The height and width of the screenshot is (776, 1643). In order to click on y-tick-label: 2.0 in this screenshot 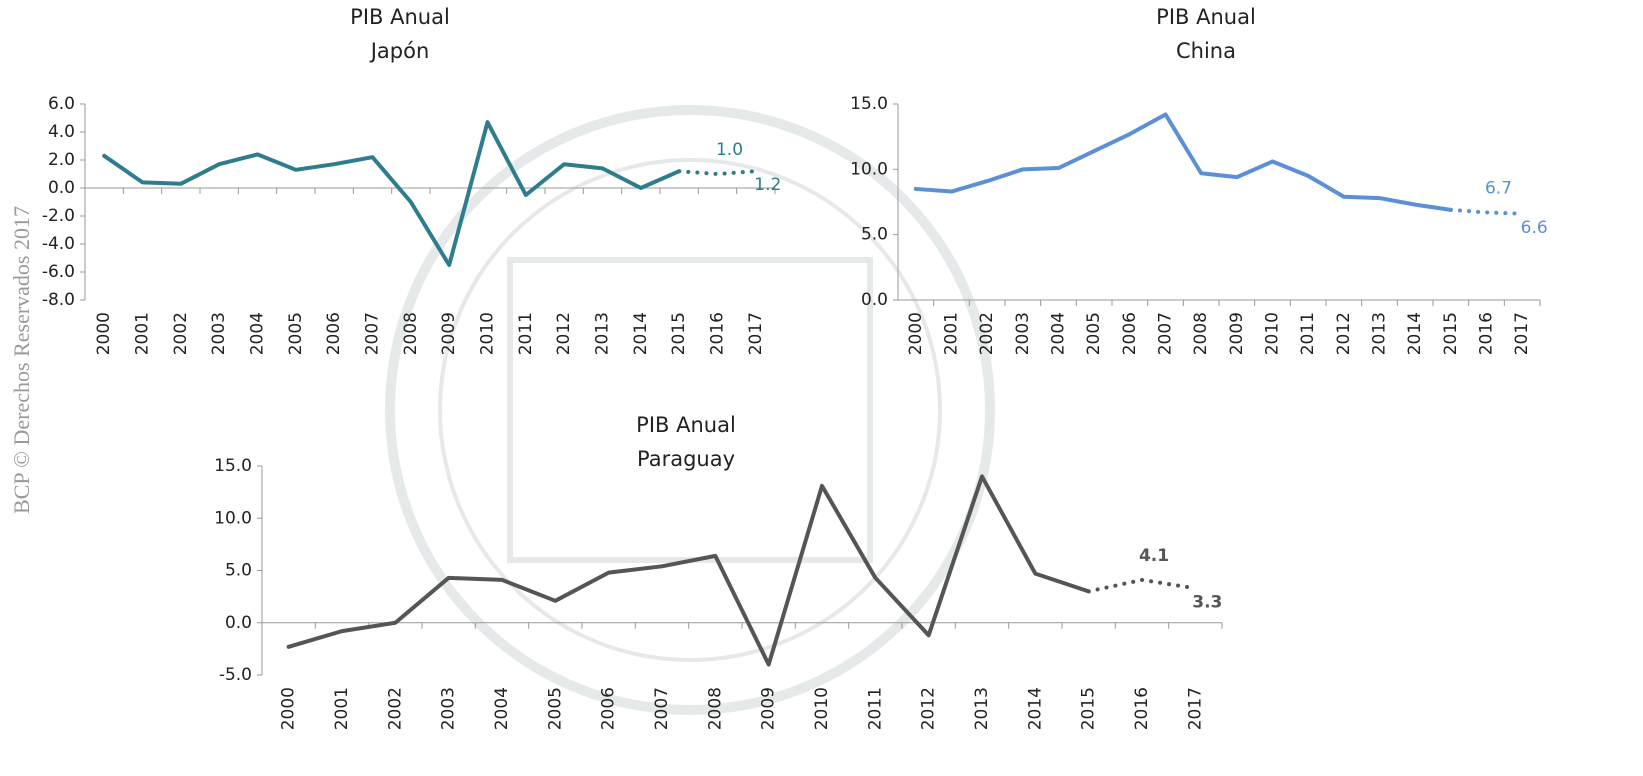, I will do `click(61, 160)`.